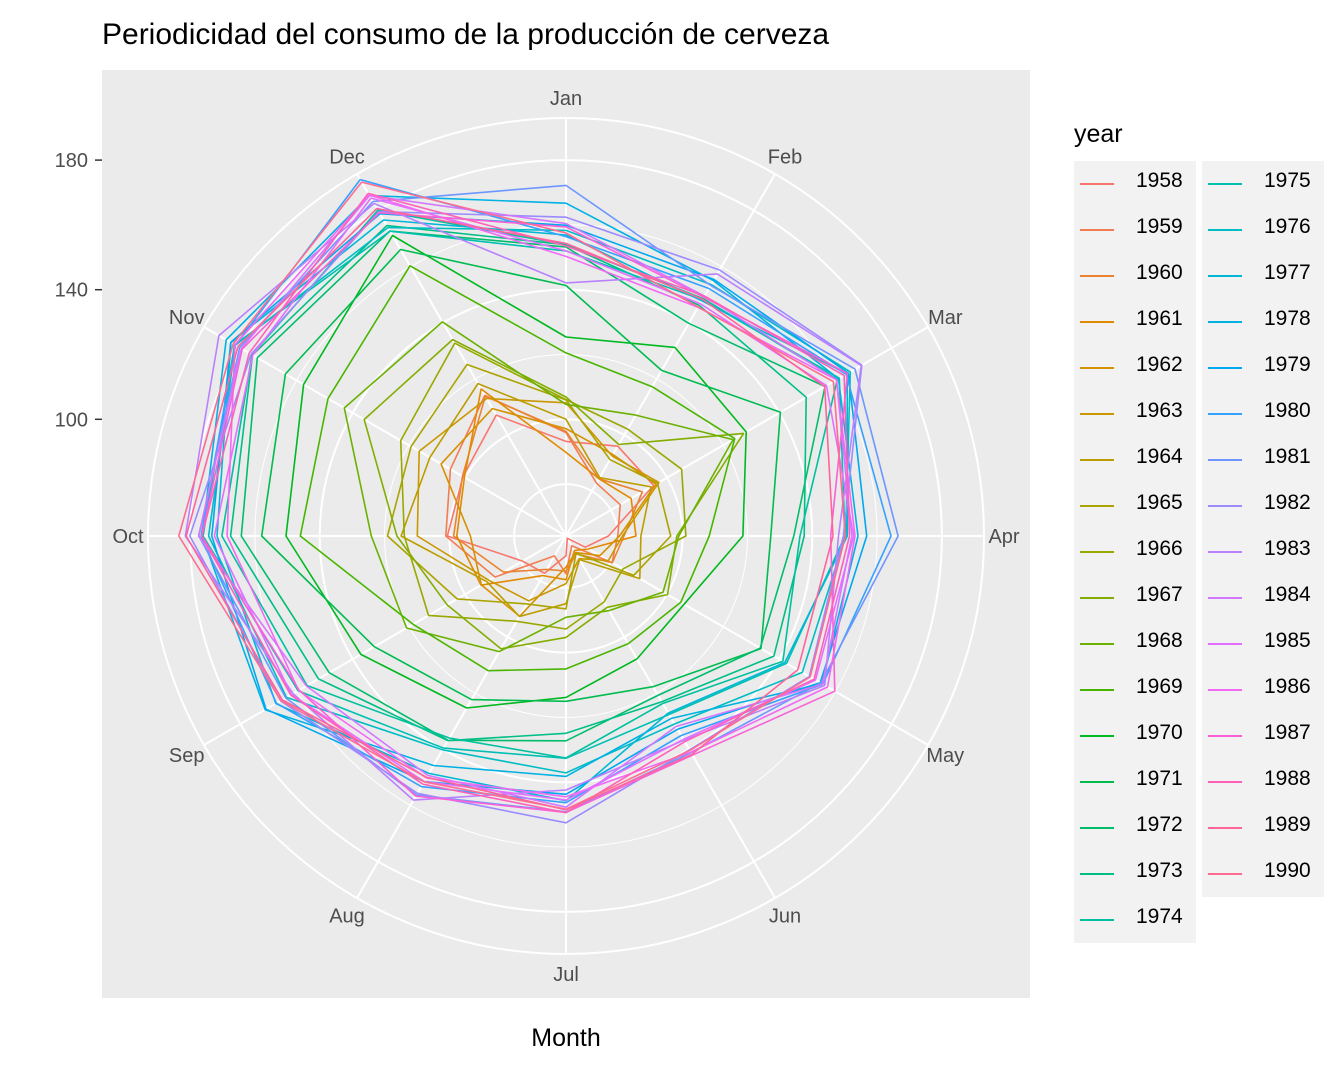 The width and height of the screenshot is (1344, 1075). Describe the element at coordinates (71, 291) in the screenshot. I see `radial-tick-label: 140` at that location.